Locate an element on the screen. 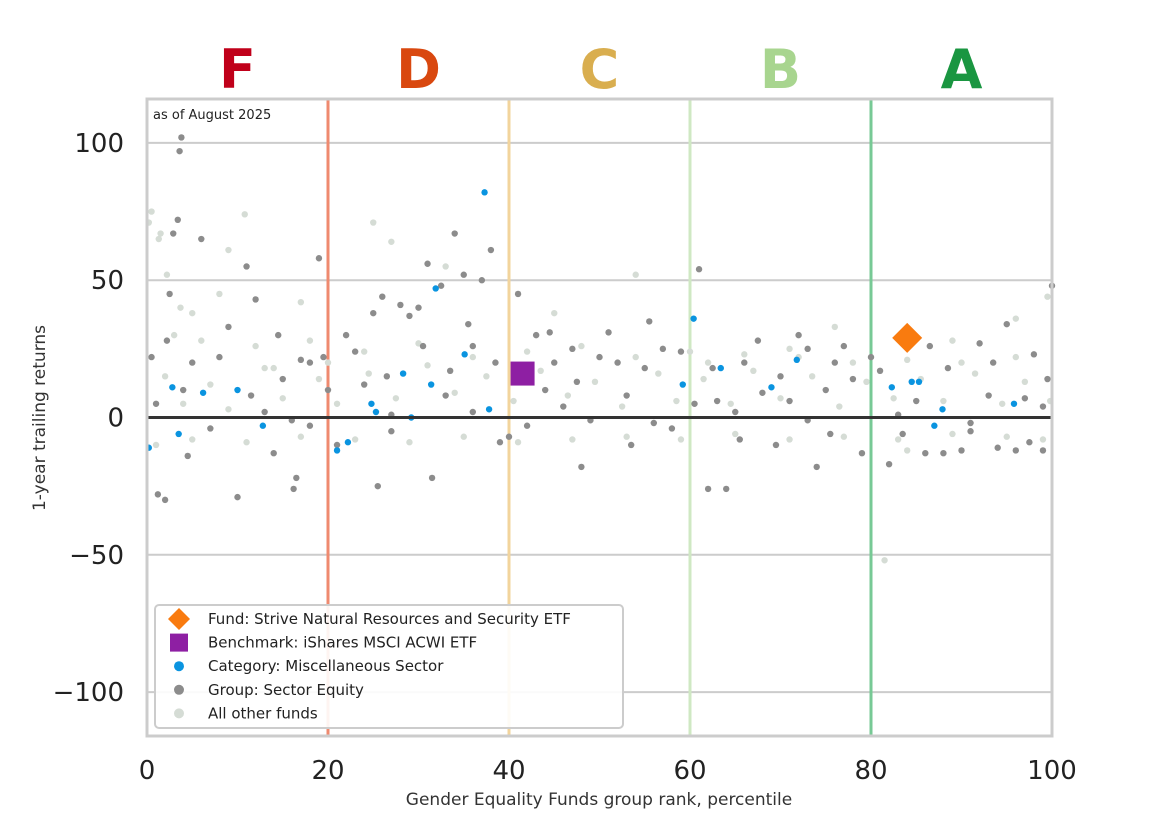  legend-marker-benchmark is located at coordinates (179, 642).